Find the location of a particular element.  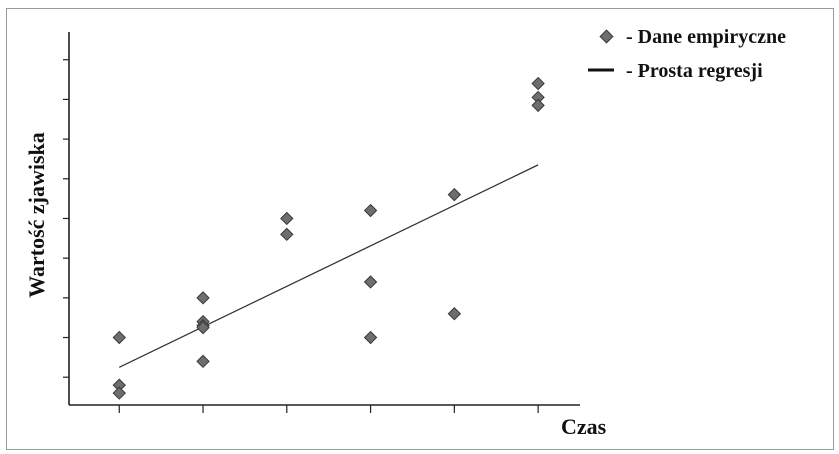

y-axis-label: Wartość zjawiska is located at coordinates (36, 215).